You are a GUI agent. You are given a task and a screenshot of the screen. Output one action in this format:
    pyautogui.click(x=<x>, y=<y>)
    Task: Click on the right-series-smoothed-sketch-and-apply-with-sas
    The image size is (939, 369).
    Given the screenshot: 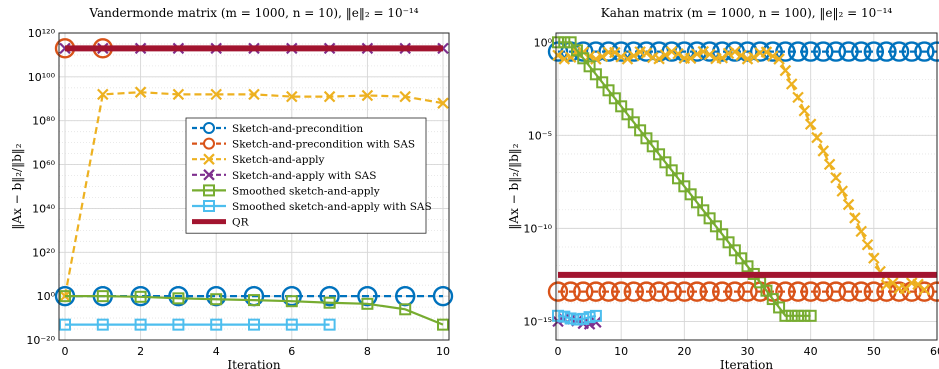 What is the action you would take?
    pyautogui.click(x=577, y=317)
    